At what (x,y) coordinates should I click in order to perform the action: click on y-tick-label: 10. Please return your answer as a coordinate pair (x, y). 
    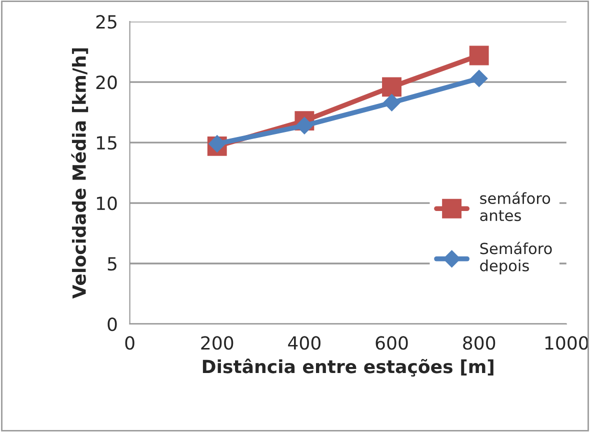
    Looking at the image, I should click on (107, 203).